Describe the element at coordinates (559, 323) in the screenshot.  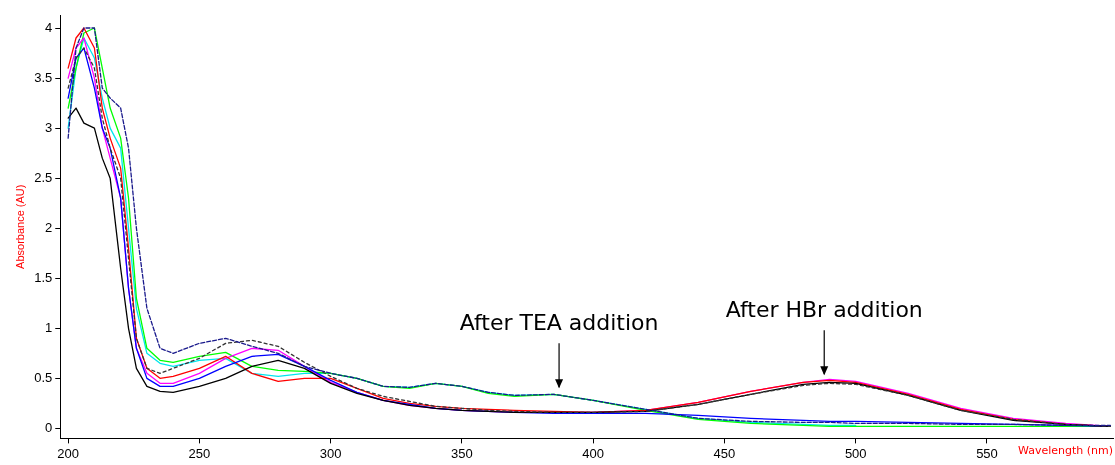
I see `annotation: After TEA addition` at that location.